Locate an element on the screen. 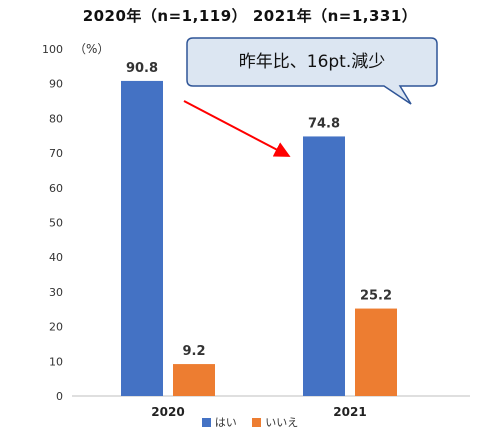 The image size is (500, 438). legend-item-yes: はい is located at coordinates (219, 422).